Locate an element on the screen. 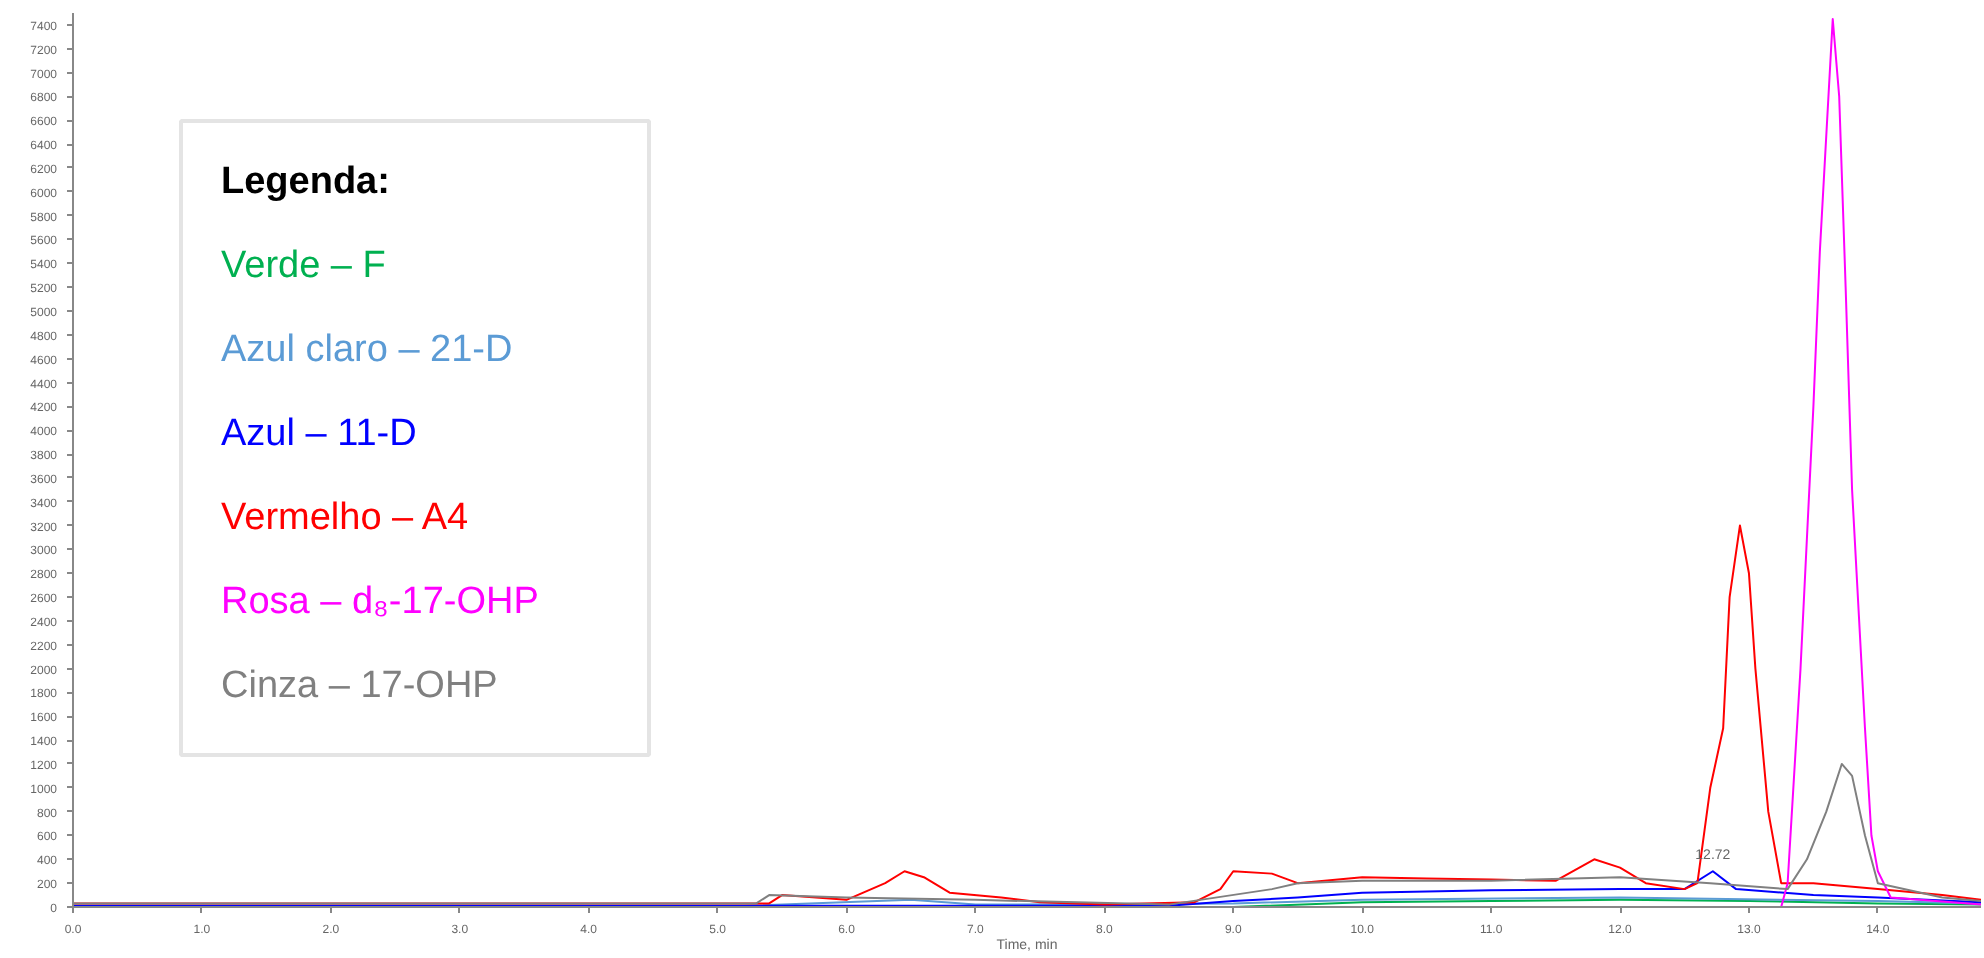 Image resolution: width=1984 pixels, height=958 pixels. text: Azul – 11-D is located at coordinates (319, 434).